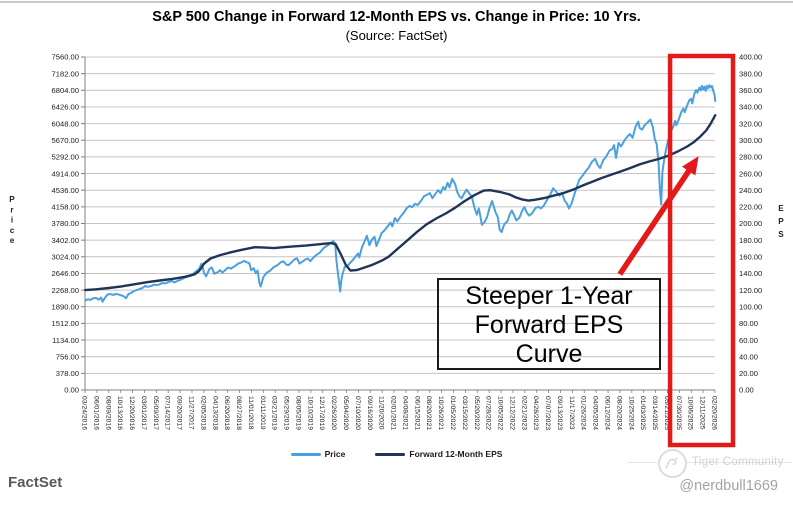 The height and width of the screenshot is (507, 793). Describe the element at coordinates (750, 290) in the screenshot. I see `svg-text: 120.00` at that location.